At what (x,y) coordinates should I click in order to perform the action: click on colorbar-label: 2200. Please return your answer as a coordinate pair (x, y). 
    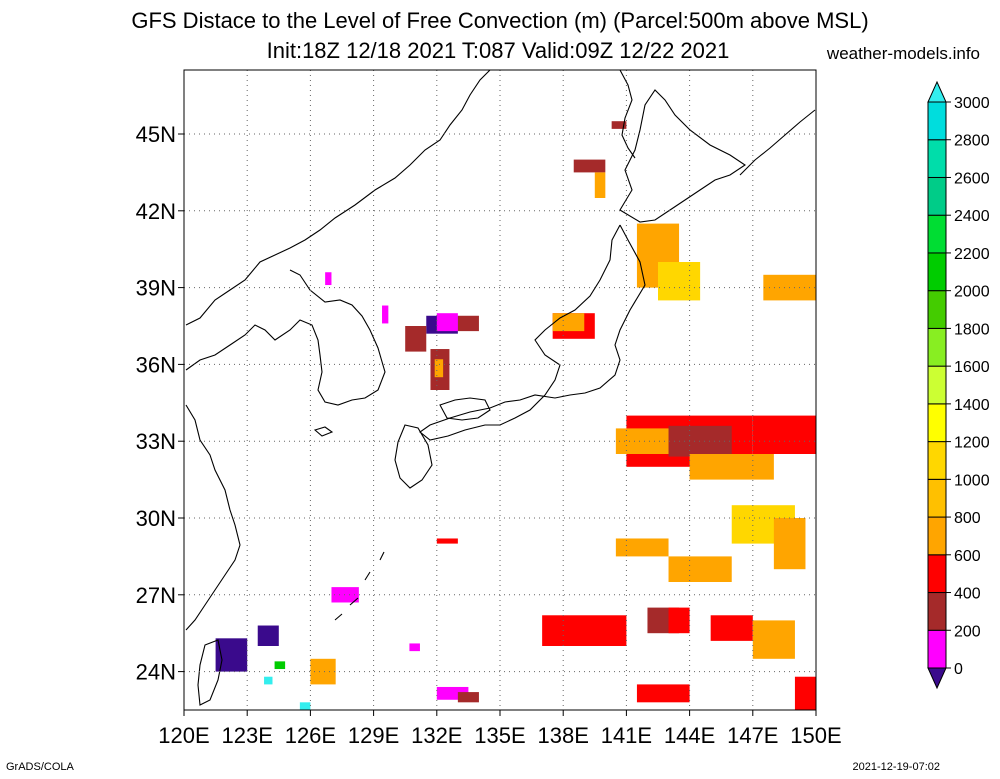
    Looking at the image, I should click on (972, 254).